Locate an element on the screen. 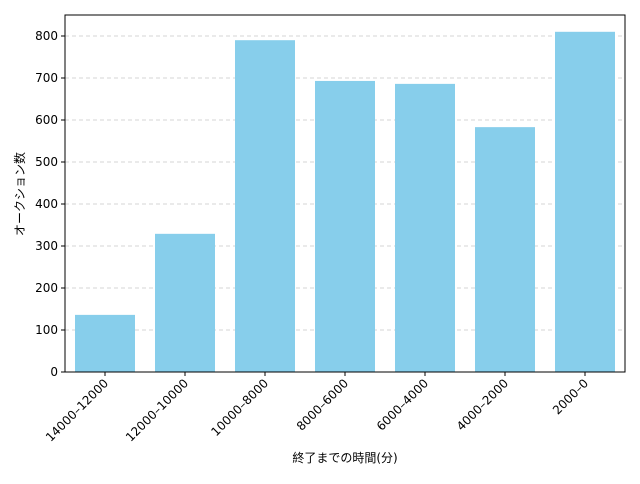 The image size is (640, 484). y-tick-label: 500 is located at coordinates (46, 162).